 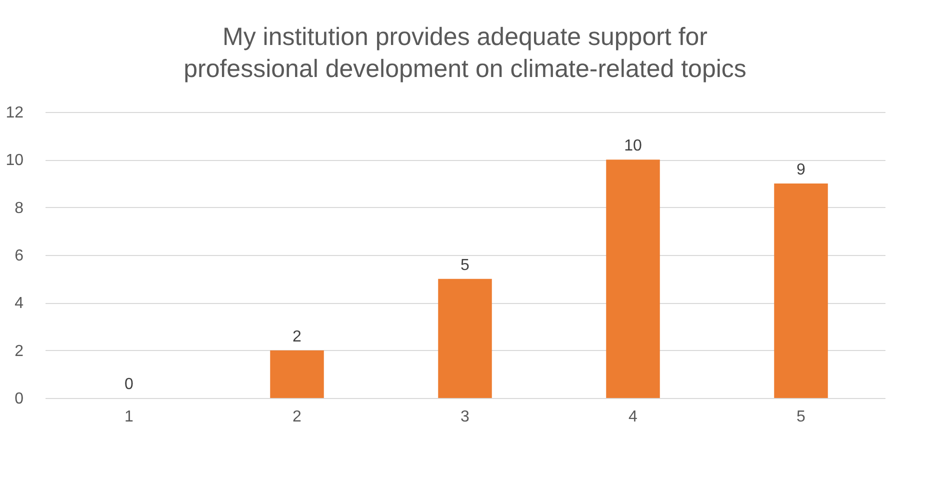 I want to click on x-tick-label: 3, so click(x=465, y=417).